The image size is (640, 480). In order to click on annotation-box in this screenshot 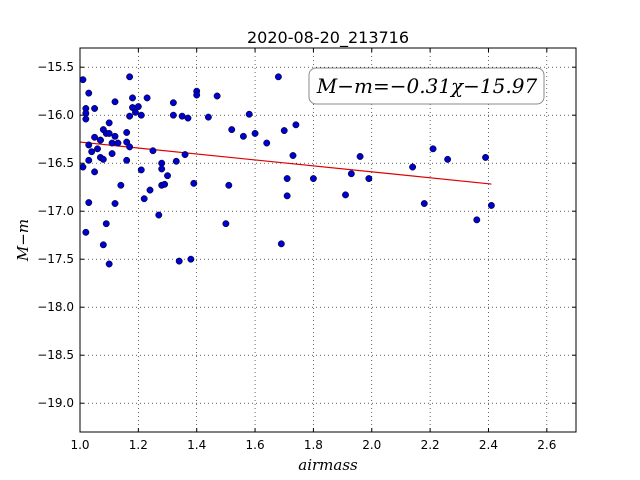, I will do `click(426, 86)`.